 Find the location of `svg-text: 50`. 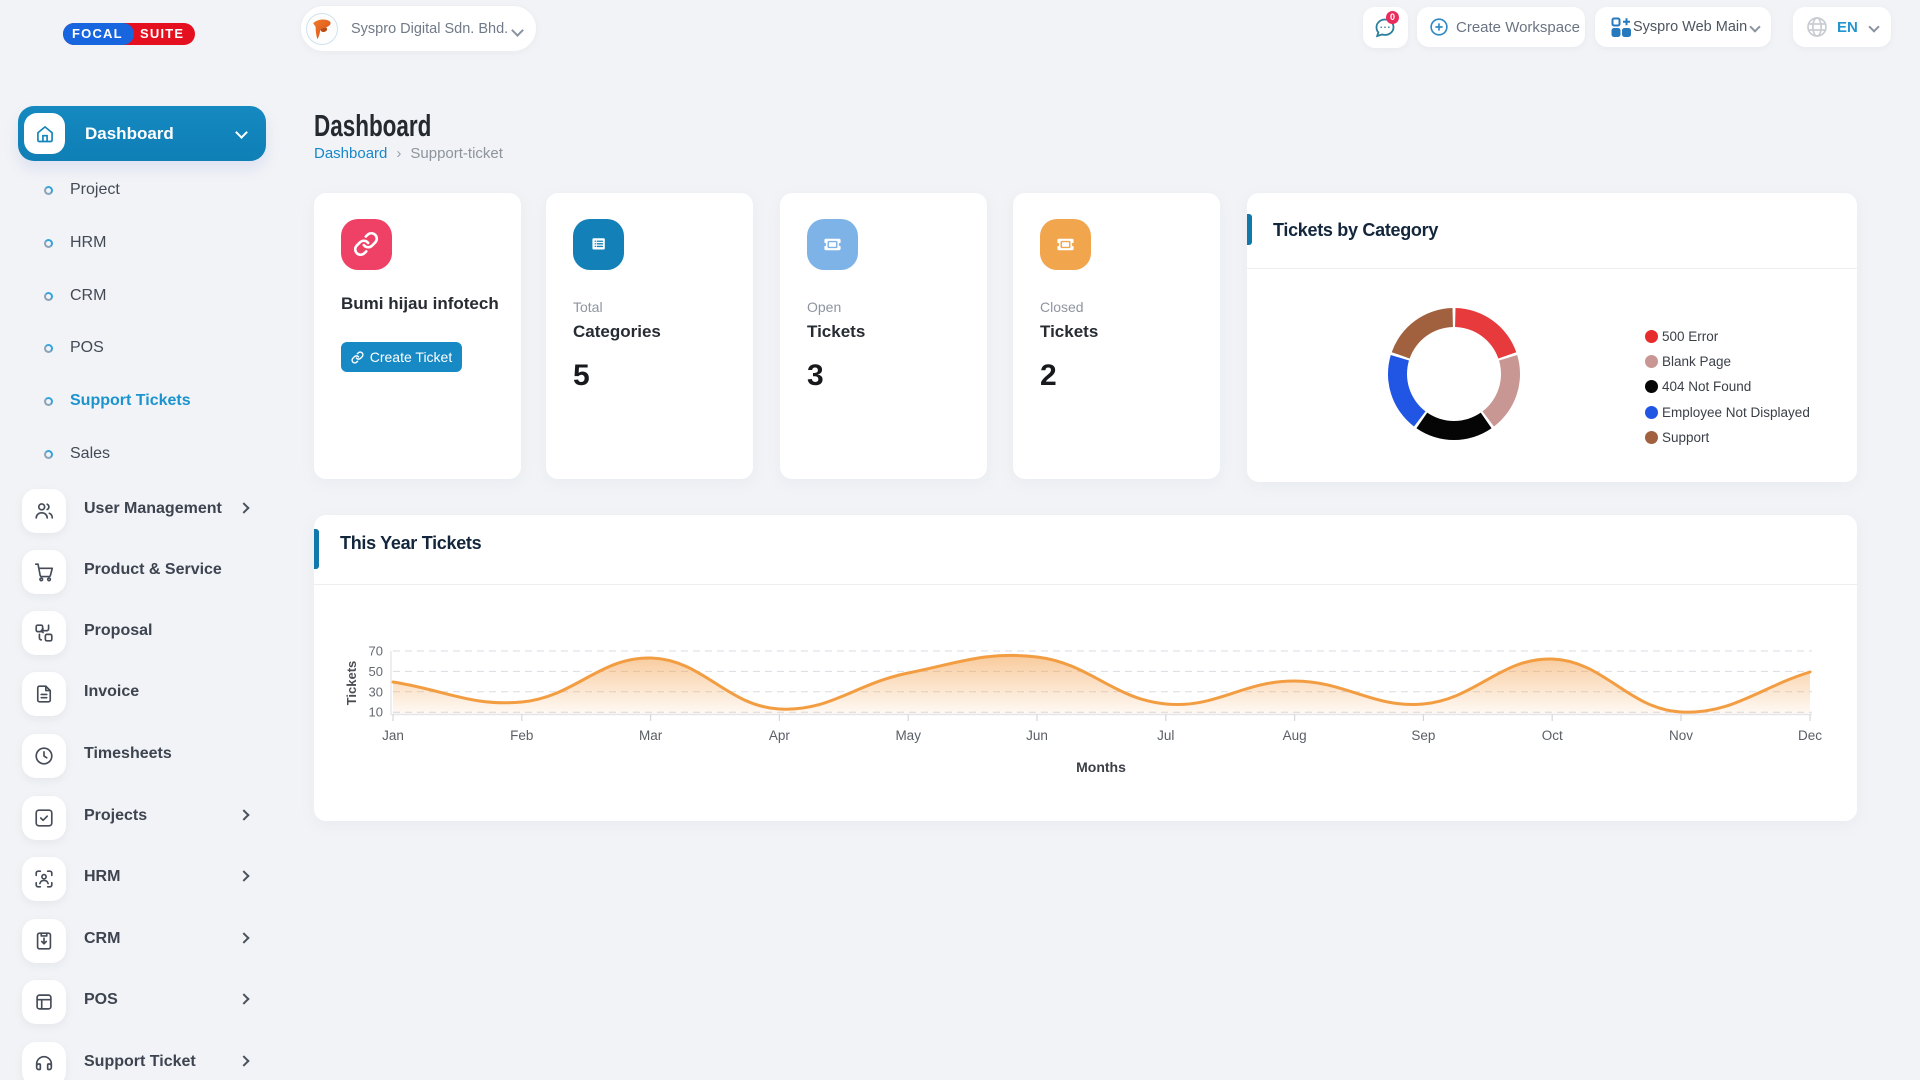

svg-text: 50 is located at coordinates (376, 671).